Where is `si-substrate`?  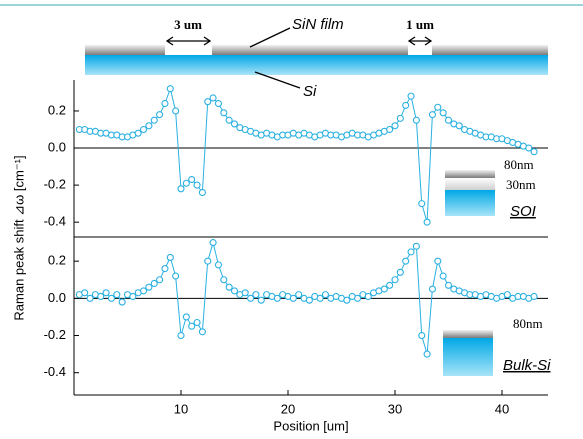 si-substrate is located at coordinates (316, 65).